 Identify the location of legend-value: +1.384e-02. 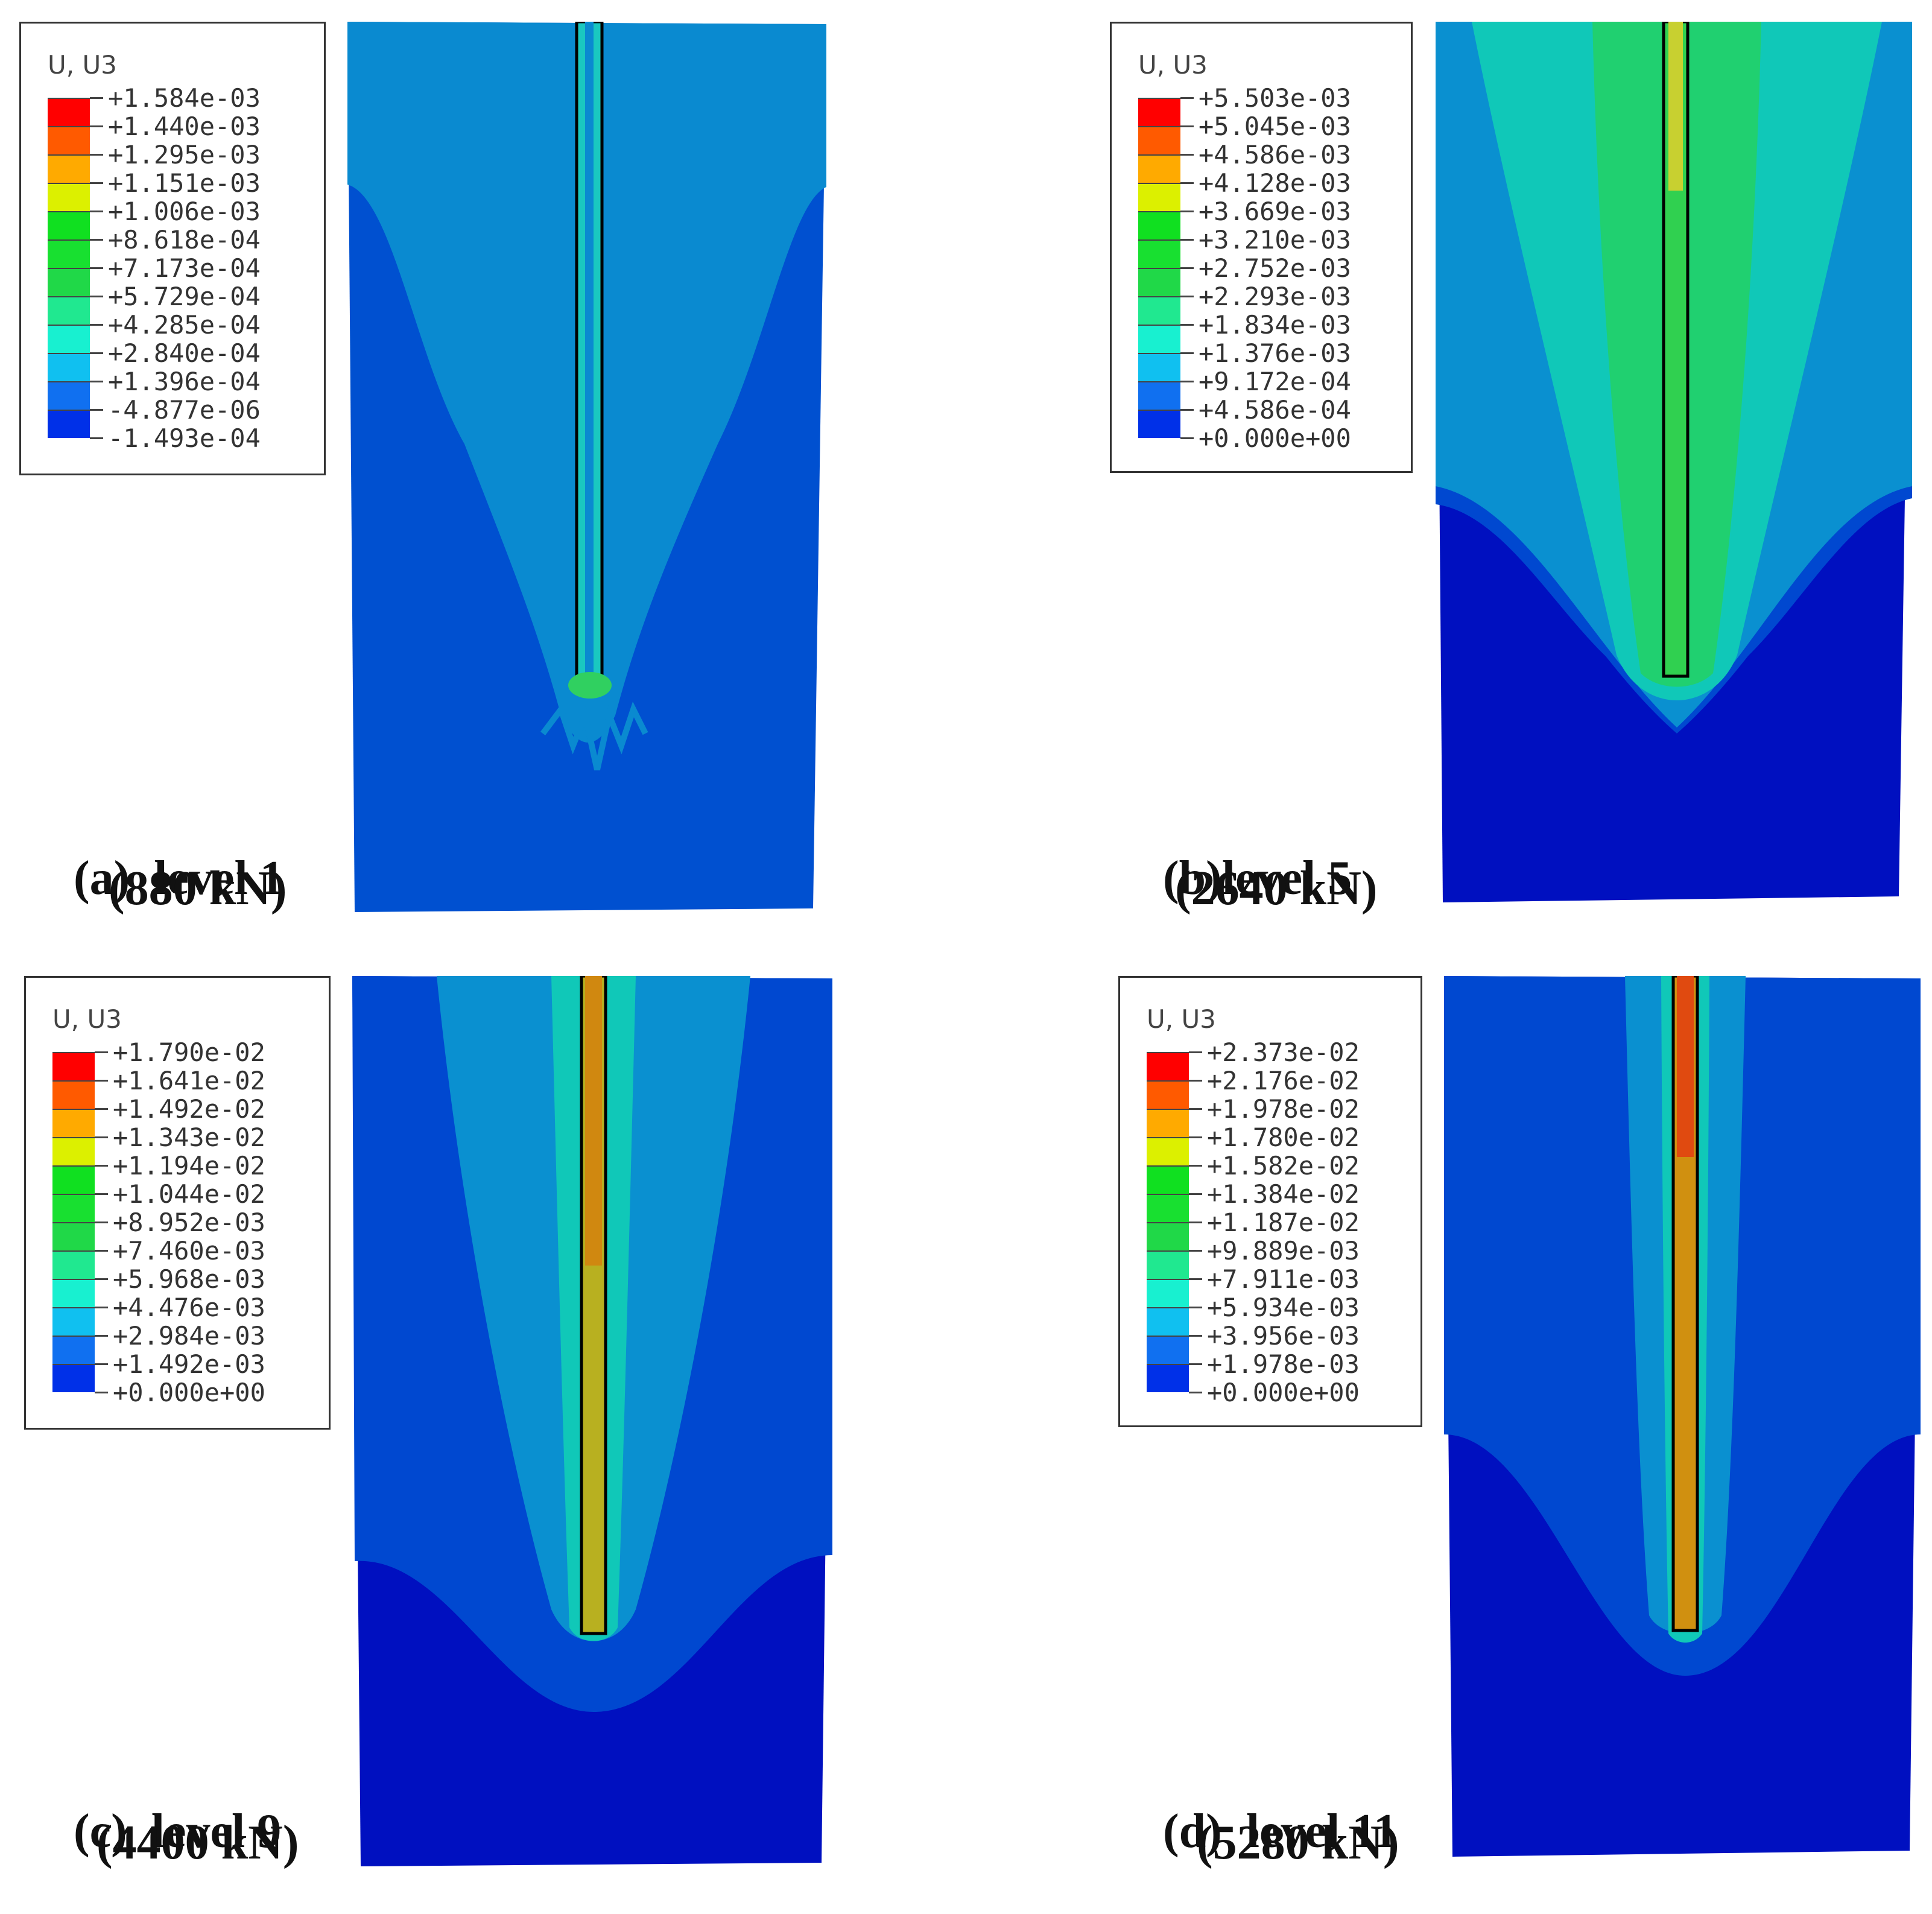
(1283, 1194).